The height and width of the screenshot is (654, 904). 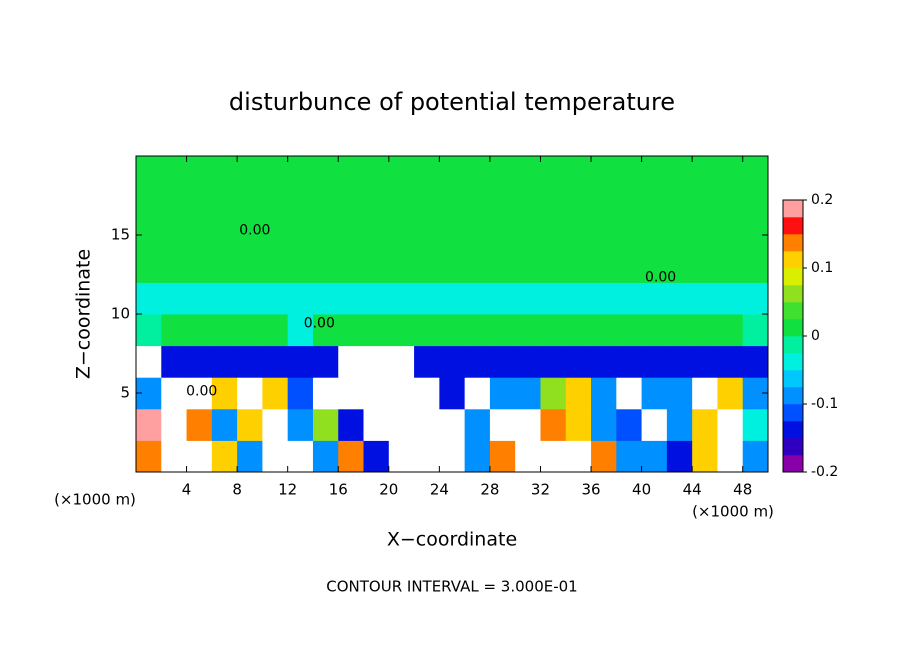 I want to click on y-tick-label: 10, so click(x=120, y=314).